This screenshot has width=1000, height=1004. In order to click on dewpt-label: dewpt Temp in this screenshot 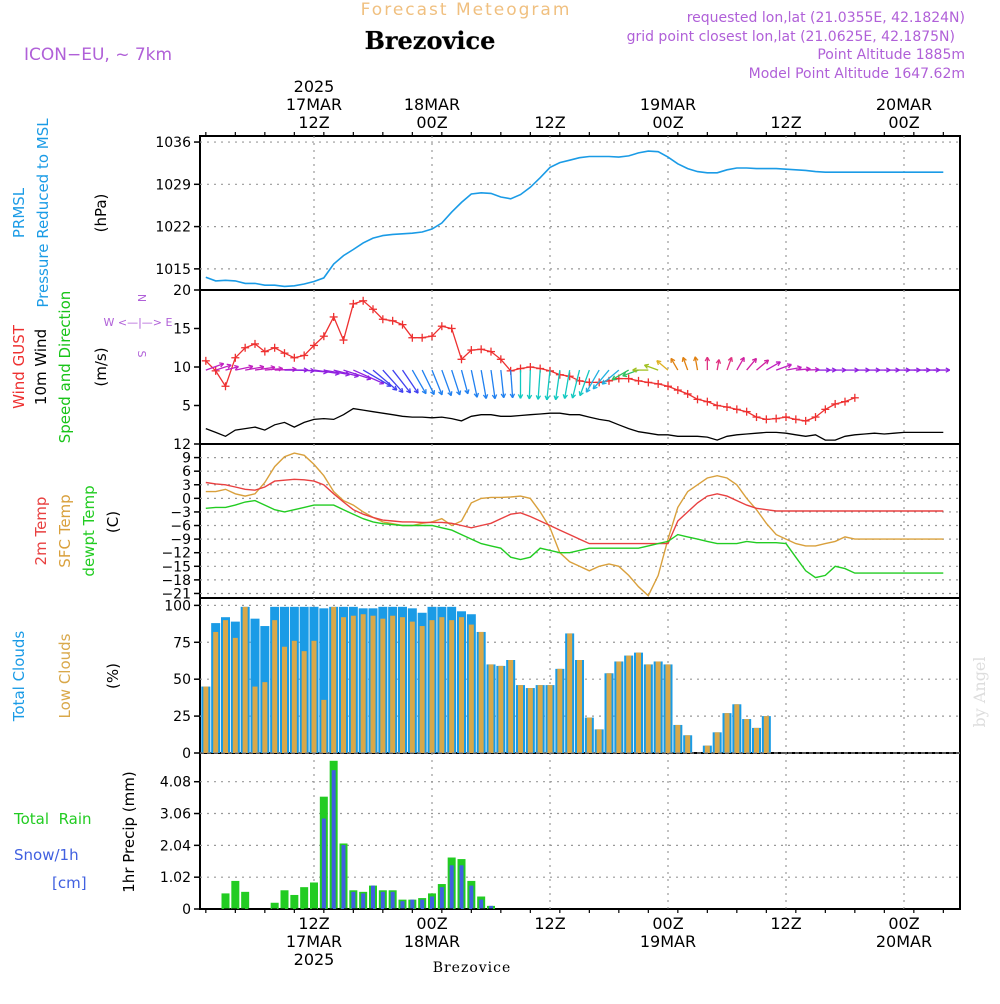, I will do `click(89, 530)`.